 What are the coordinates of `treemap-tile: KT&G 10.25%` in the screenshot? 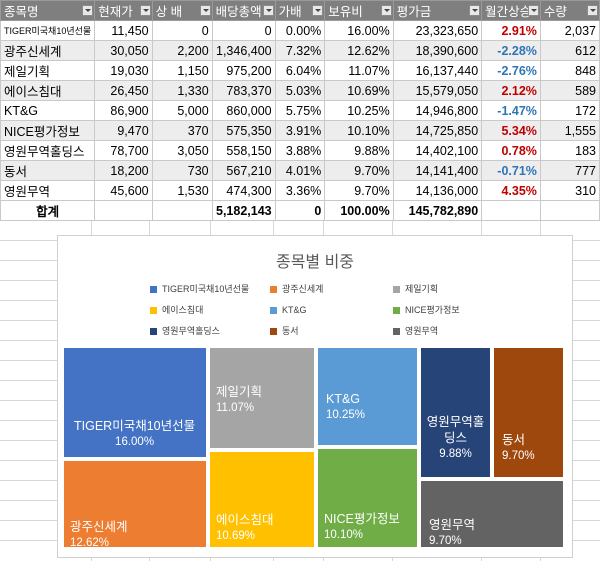 It's located at (367, 396).